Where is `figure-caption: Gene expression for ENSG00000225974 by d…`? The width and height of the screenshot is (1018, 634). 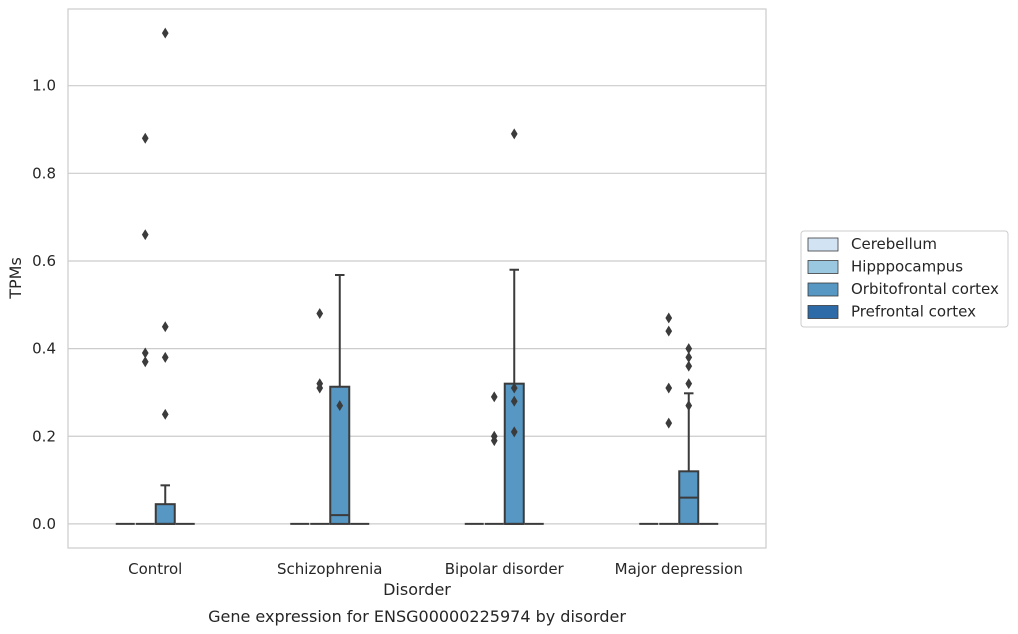
figure-caption: Gene expression for ENSG00000225974 by d… is located at coordinates (417, 616).